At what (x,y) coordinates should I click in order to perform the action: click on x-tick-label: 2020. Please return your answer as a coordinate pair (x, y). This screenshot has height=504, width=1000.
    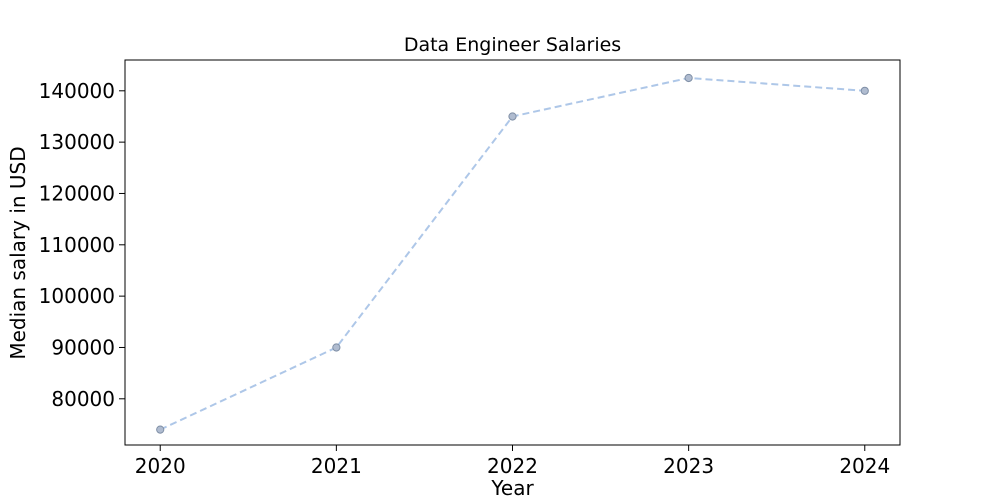
    Looking at the image, I should click on (160, 466).